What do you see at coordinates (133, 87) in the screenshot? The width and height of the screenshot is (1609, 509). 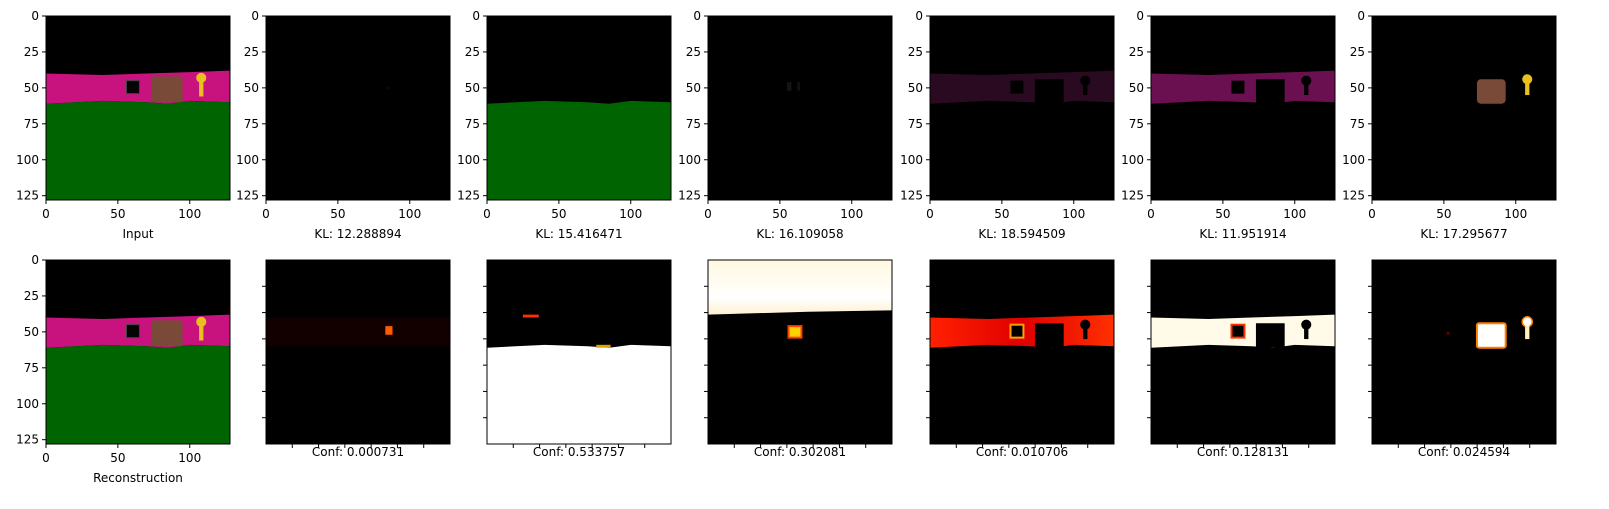 I see `window-object` at bounding box center [133, 87].